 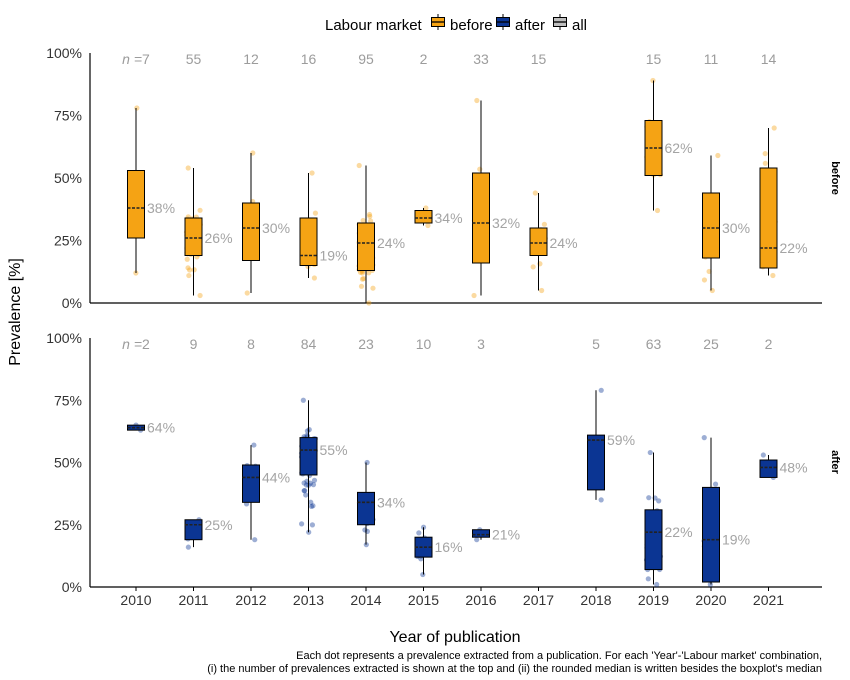 What do you see at coordinates (68, 400) in the screenshot?
I see `y-tick-label: 75%` at bounding box center [68, 400].